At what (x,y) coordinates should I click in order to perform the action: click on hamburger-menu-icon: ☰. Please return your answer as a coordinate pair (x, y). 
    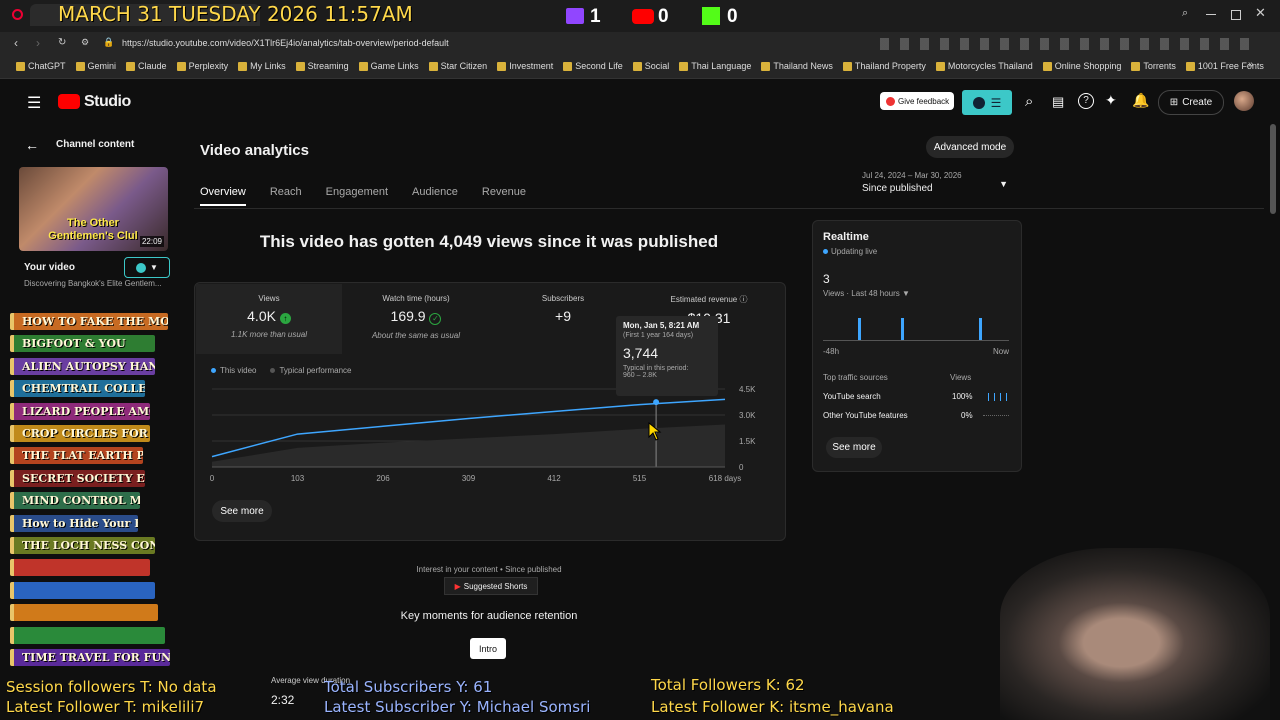
    Looking at the image, I should click on (34, 103).